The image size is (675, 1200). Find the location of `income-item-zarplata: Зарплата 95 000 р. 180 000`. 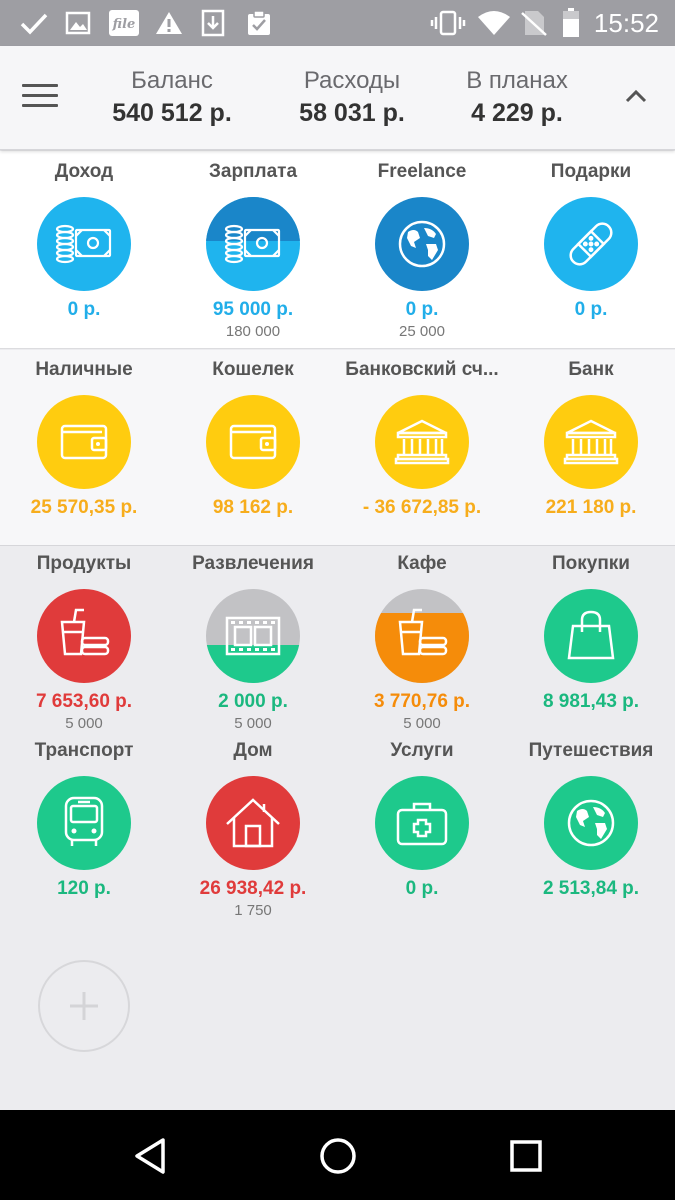

income-item-zarplata: Зарплата 95 000 р. 180 000 is located at coordinates (253, 251).